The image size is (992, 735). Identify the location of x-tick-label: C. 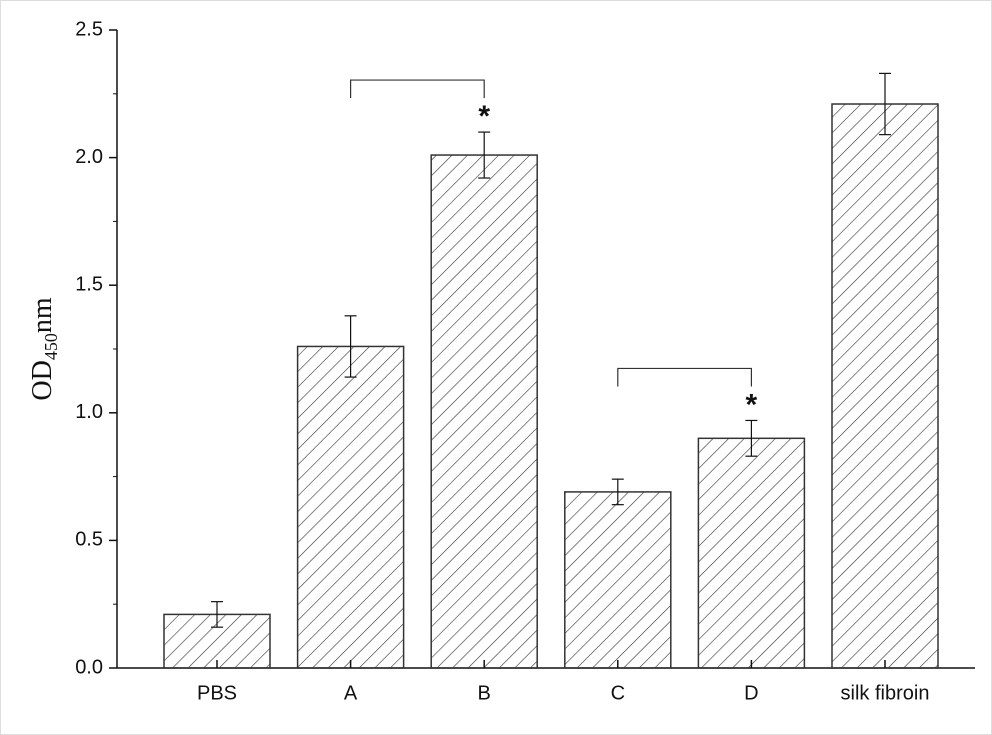
(618, 693).